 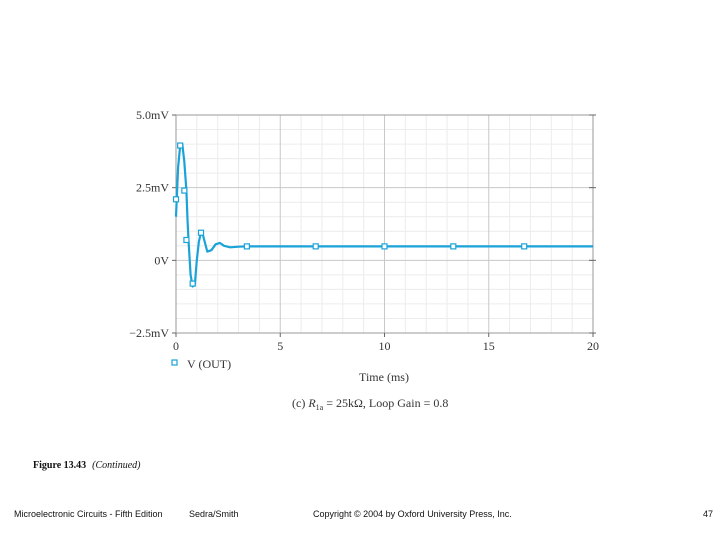 What do you see at coordinates (152, 115) in the screenshot?
I see `y-tick-label: 5.0mV` at bounding box center [152, 115].